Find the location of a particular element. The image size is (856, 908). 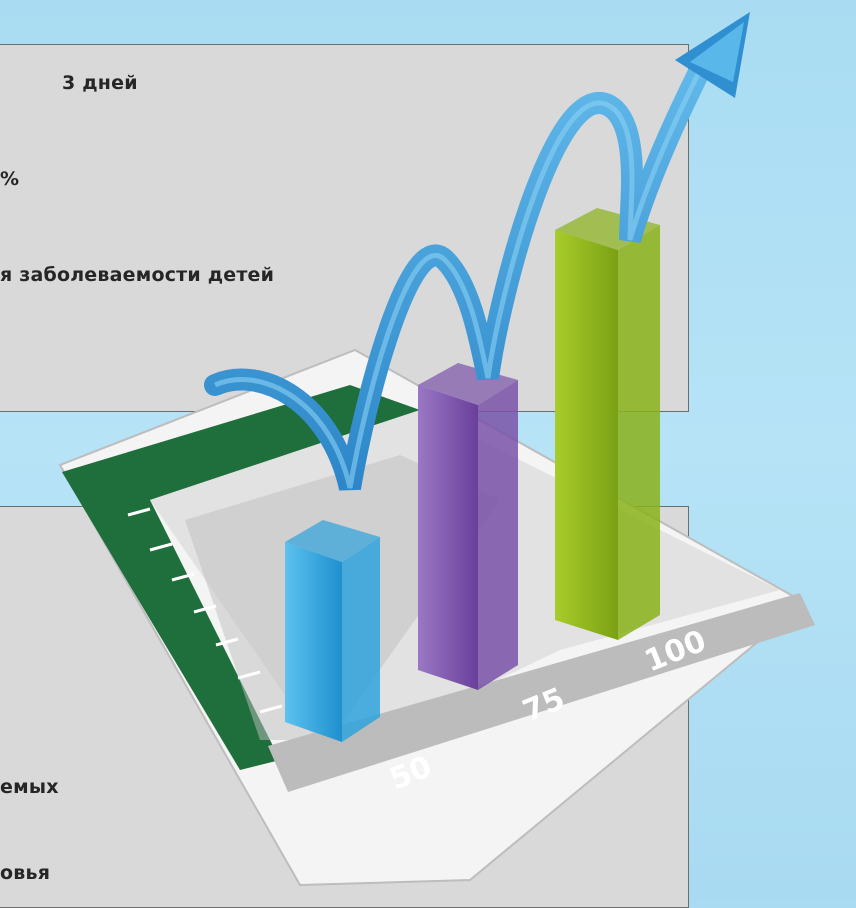

text-line-percent: % is located at coordinates (10, 179).